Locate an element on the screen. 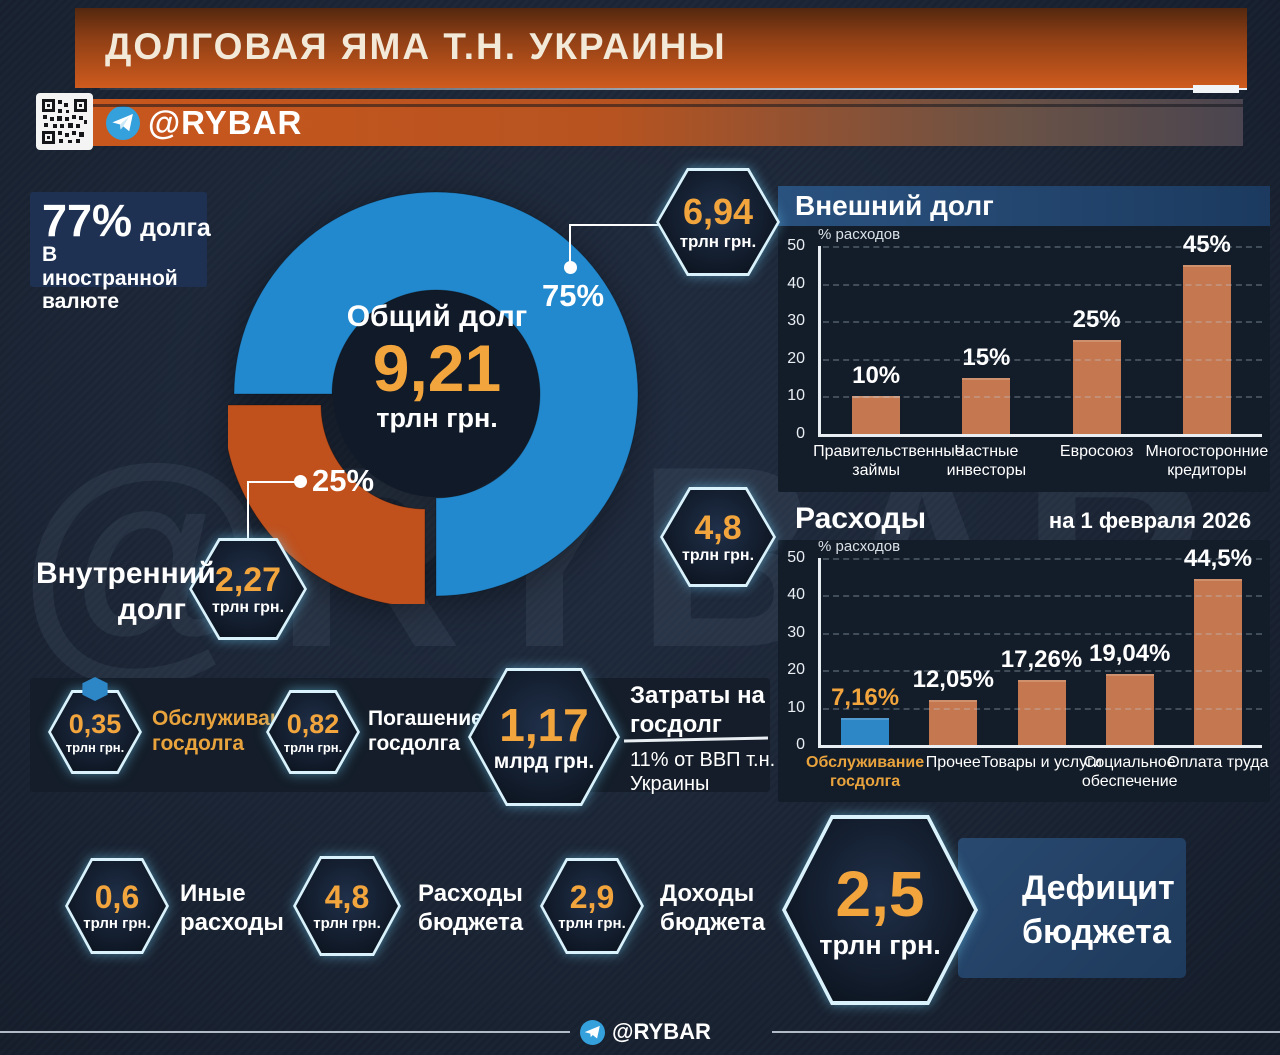 This screenshot has width=1280, height=1055. bar-group: 25% Евросоюз is located at coordinates (1097, 353).